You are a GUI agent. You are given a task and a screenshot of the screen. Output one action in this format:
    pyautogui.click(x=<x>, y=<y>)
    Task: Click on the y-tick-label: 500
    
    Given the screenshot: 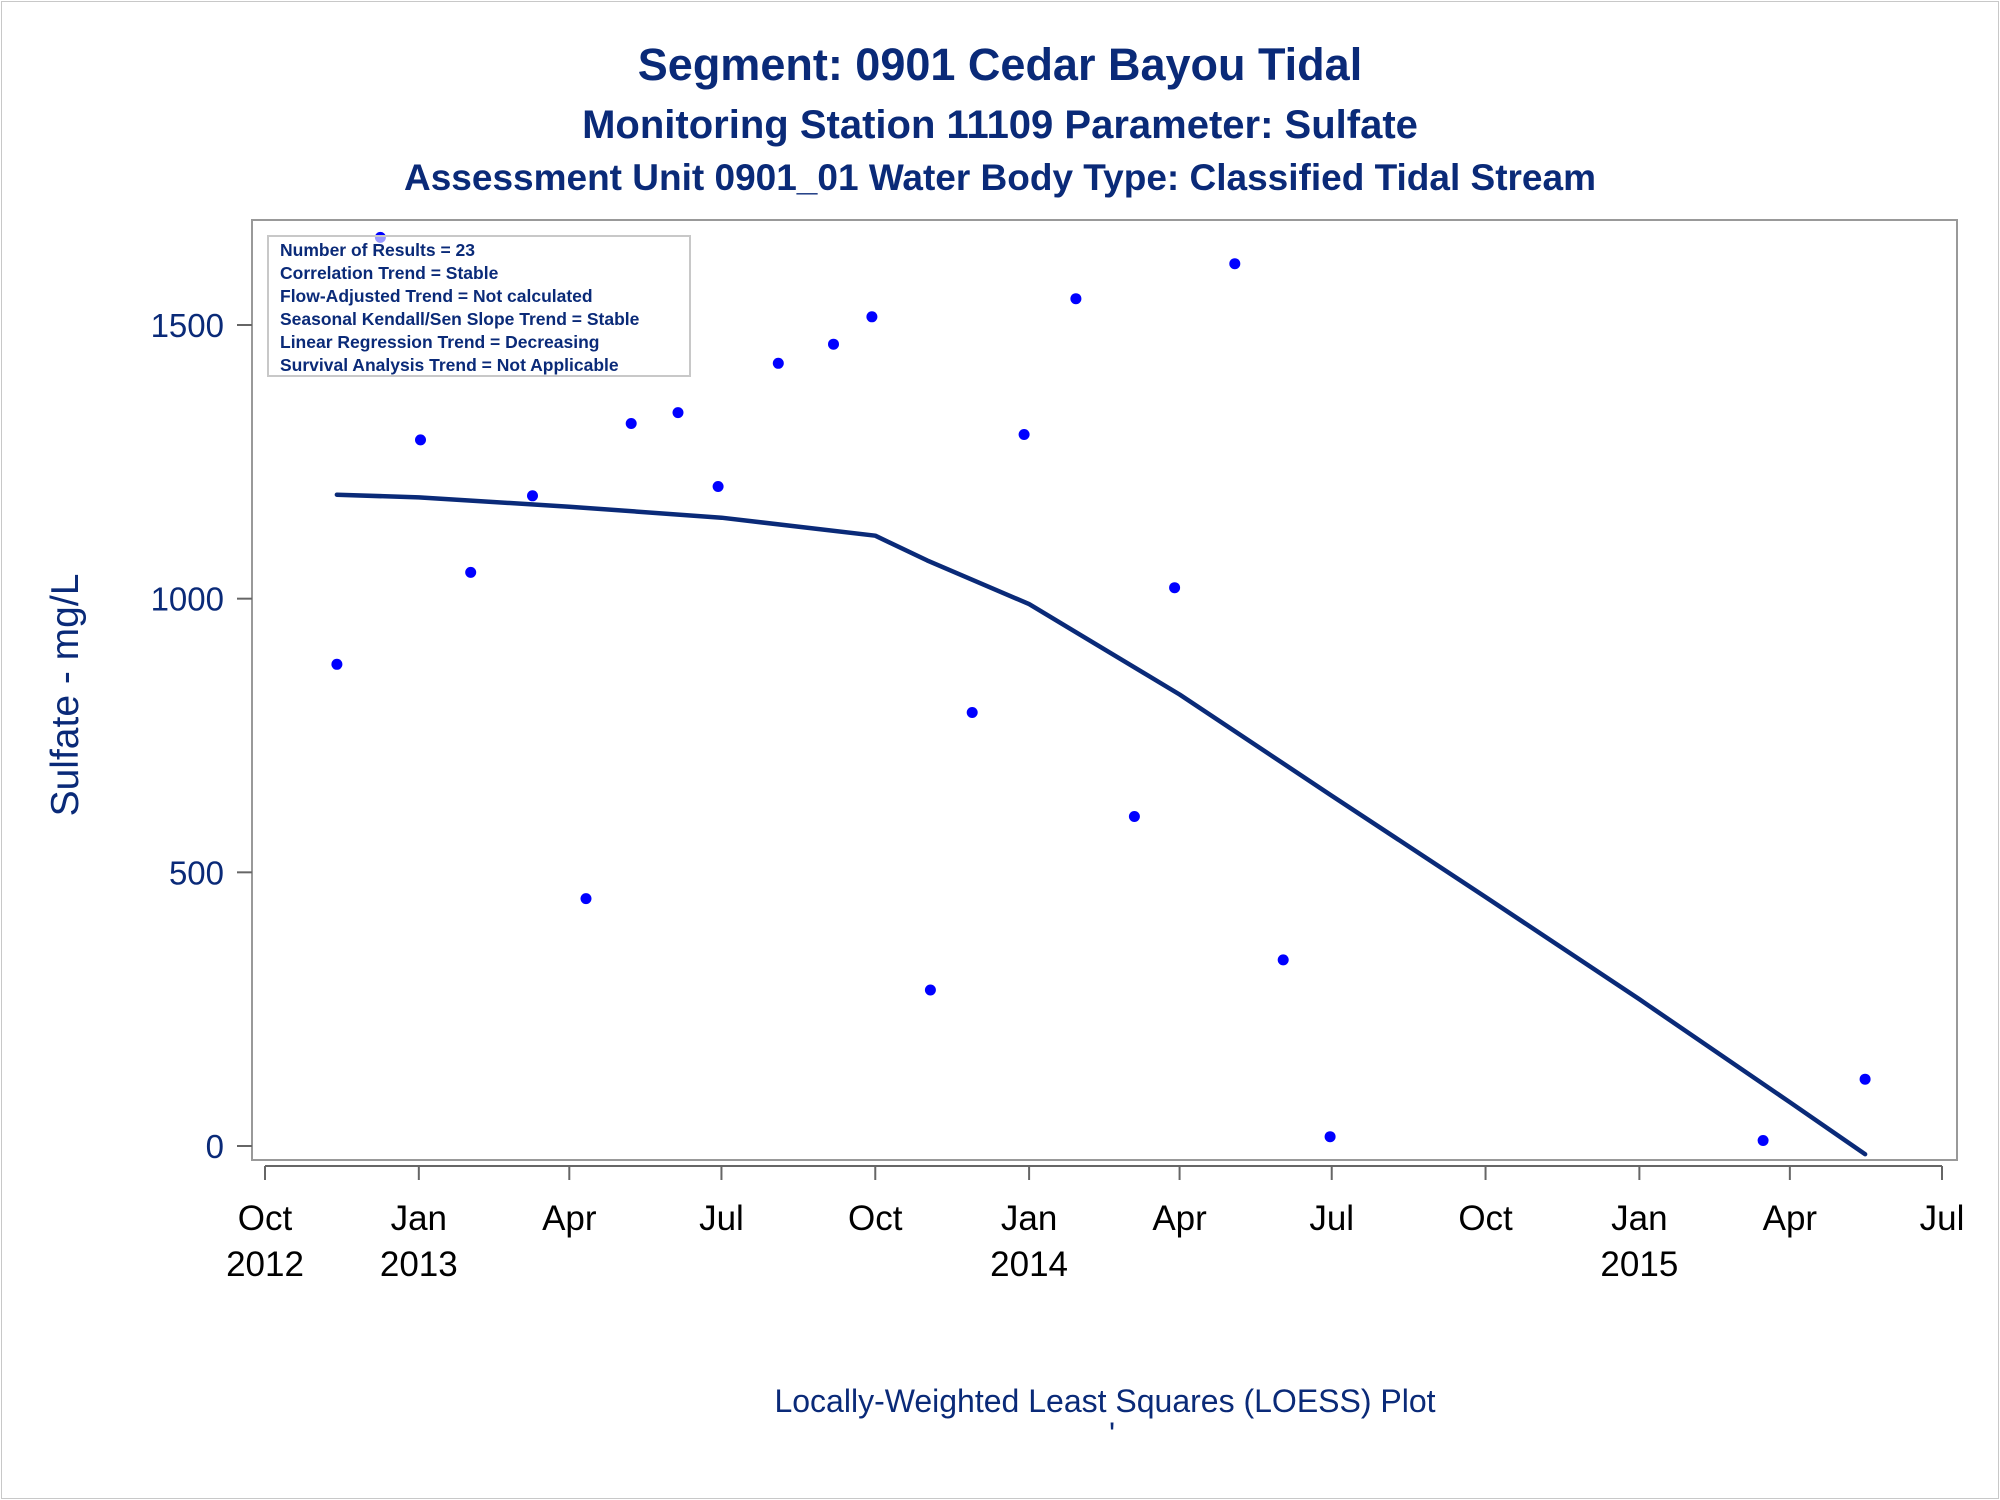 What is the action you would take?
    pyautogui.click(x=196, y=872)
    